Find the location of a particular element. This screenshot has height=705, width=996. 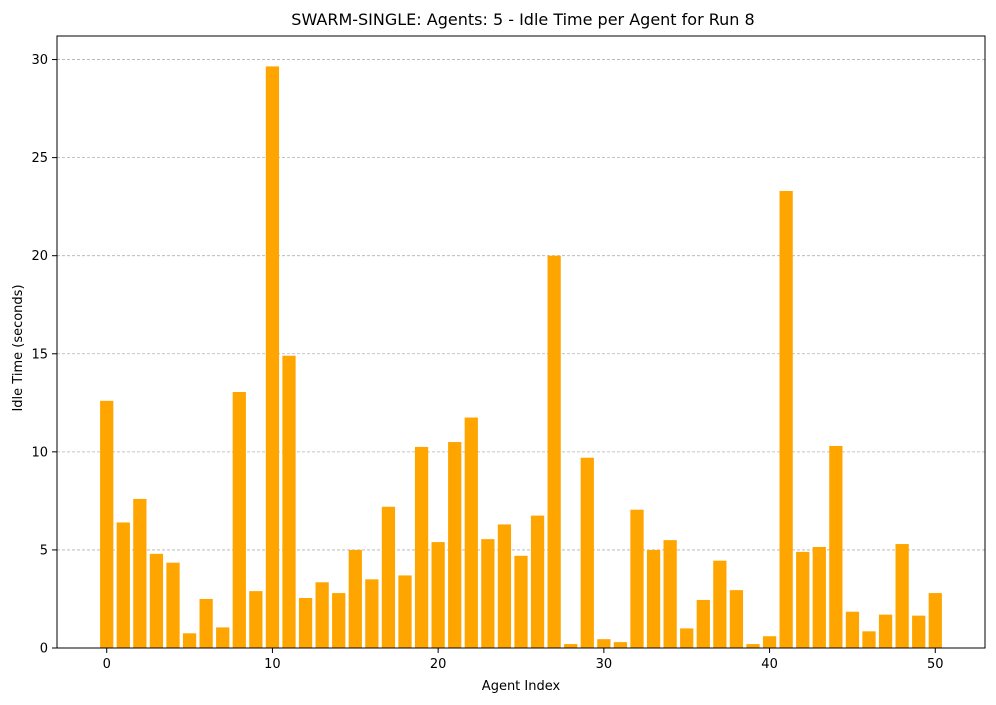

y-tick-label: 15 is located at coordinates (39, 354).